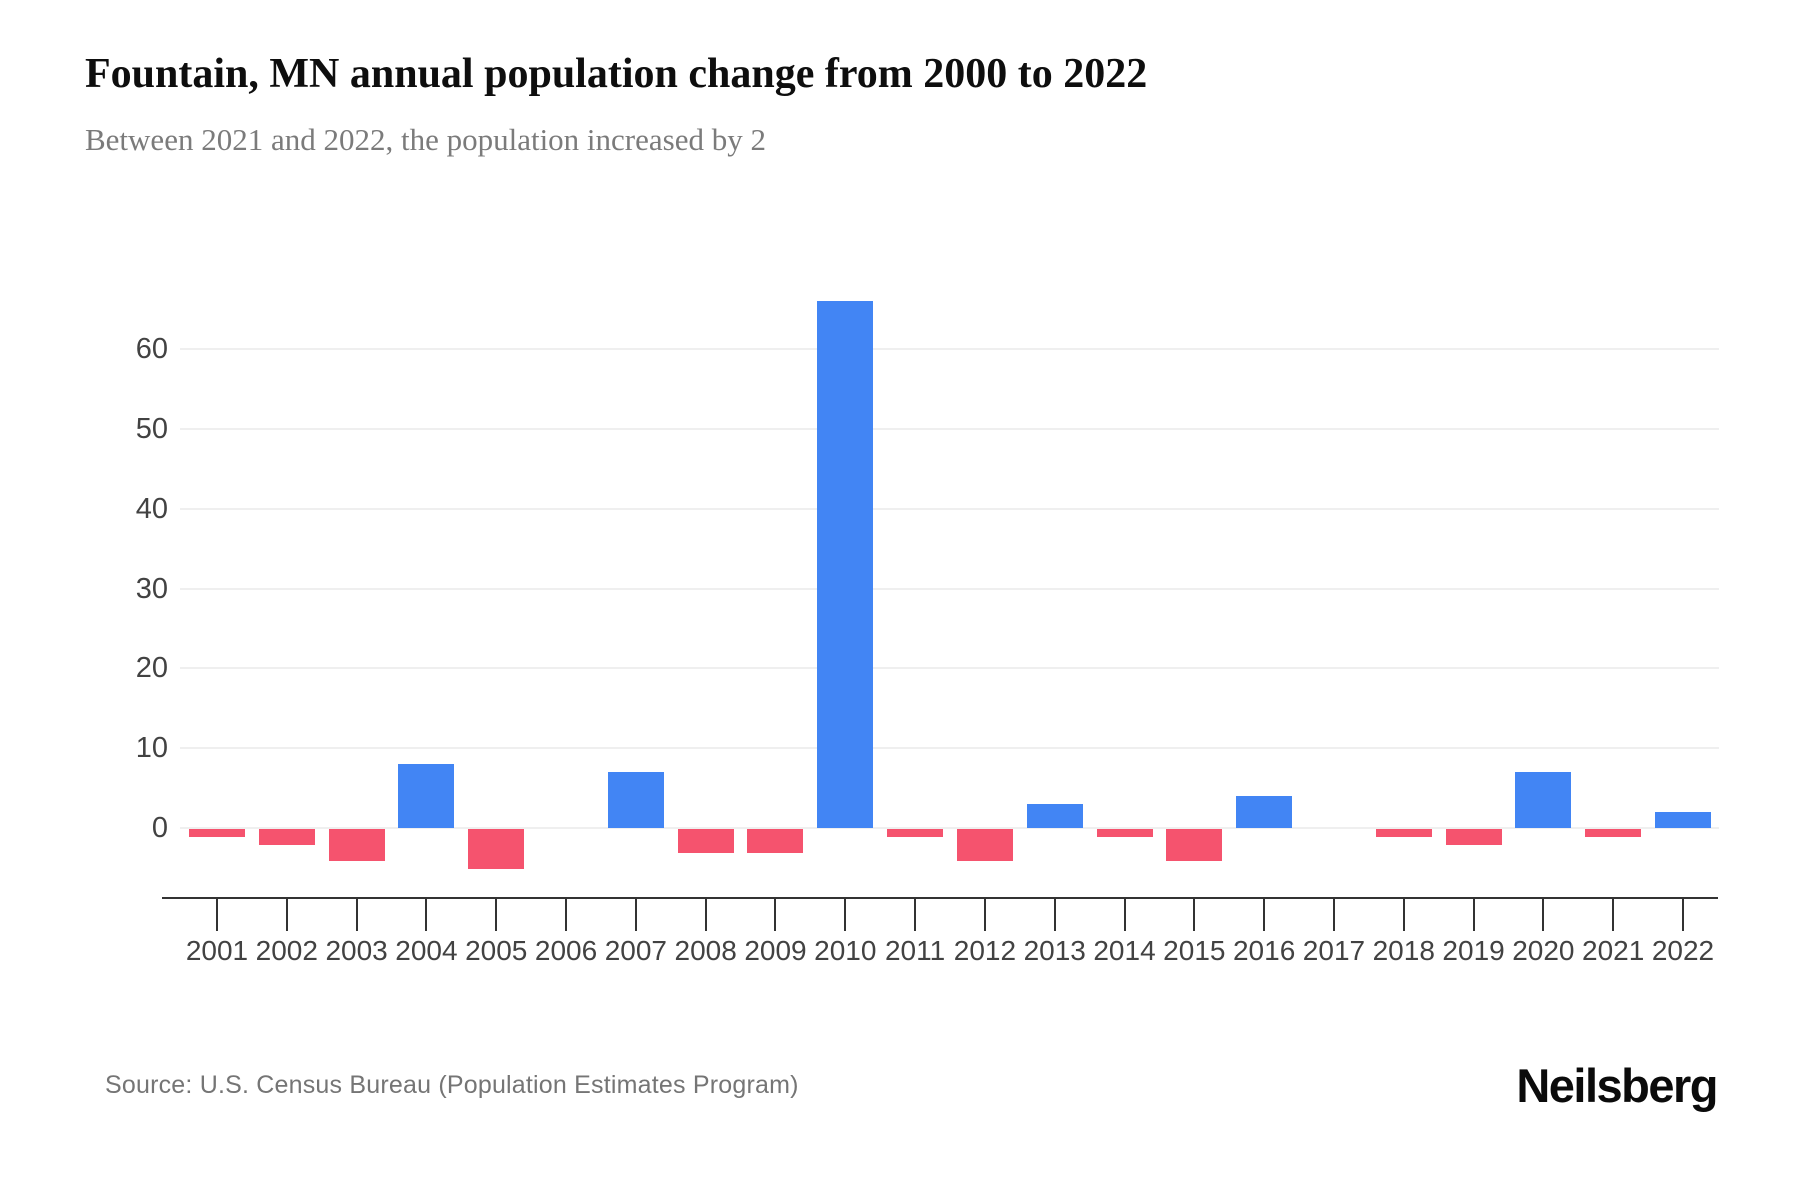 This screenshot has height=1200, width=1800. I want to click on bar-2022, so click(1683, 820).